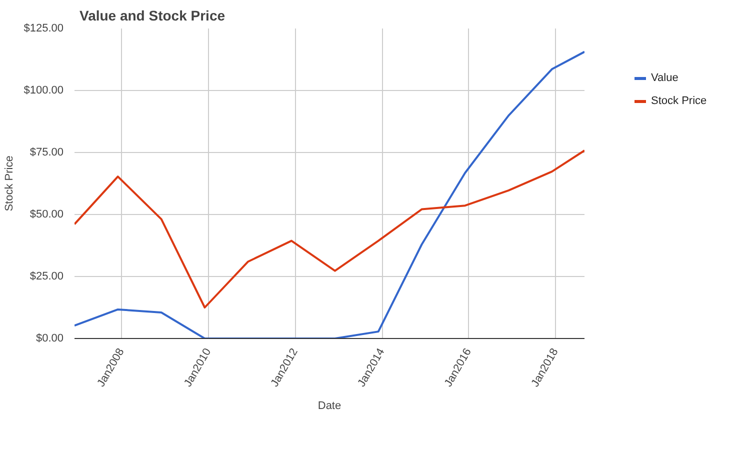  What do you see at coordinates (47, 276) in the screenshot?
I see `y-tick-label: $25.00` at bounding box center [47, 276].